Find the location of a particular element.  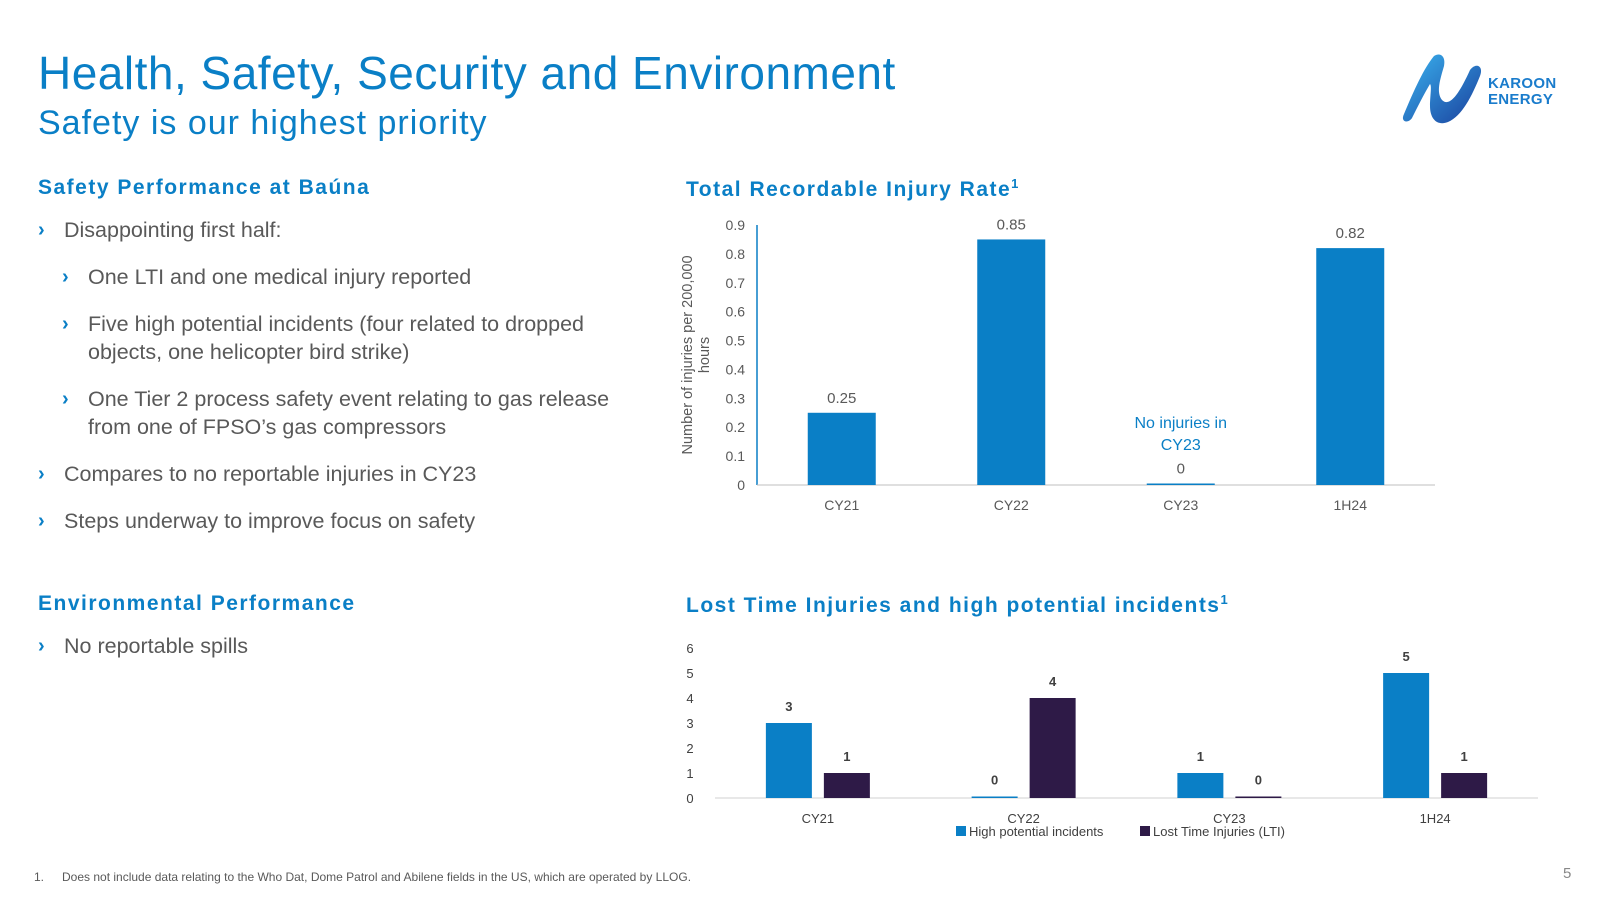

y-tick-label: 0.2 is located at coordinates (736, 427).